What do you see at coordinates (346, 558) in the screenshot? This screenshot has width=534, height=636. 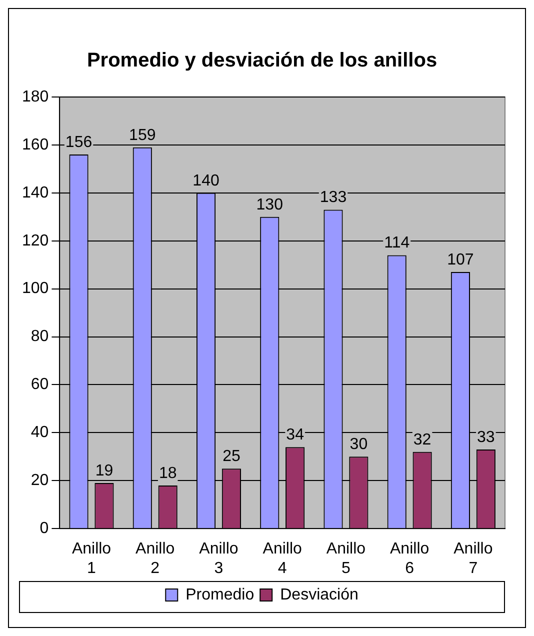 I see `x-tick-label: Anillo 5` at bounding box center [346, 558].